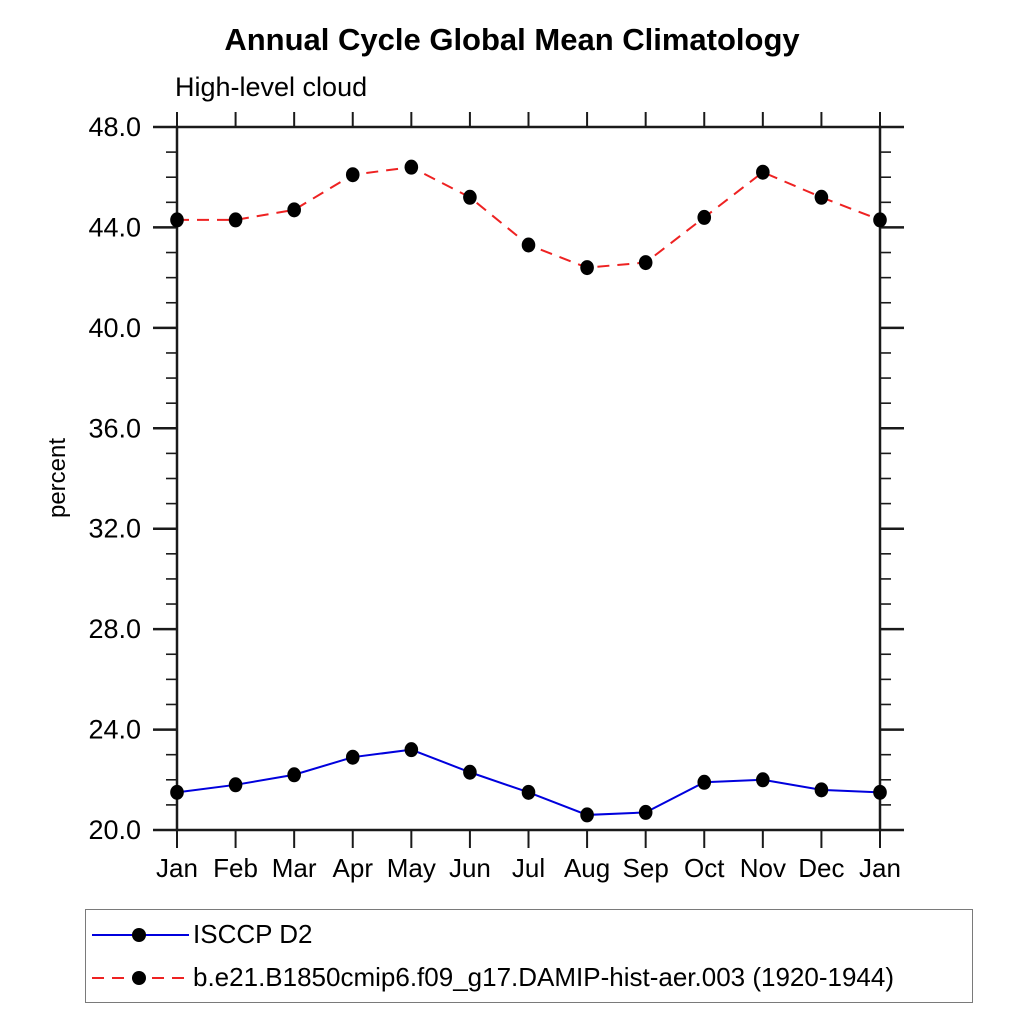 The height and width of the screenshot is (1024, 1024). I want to click on x-tick-label: Dec, so click(821, 868).